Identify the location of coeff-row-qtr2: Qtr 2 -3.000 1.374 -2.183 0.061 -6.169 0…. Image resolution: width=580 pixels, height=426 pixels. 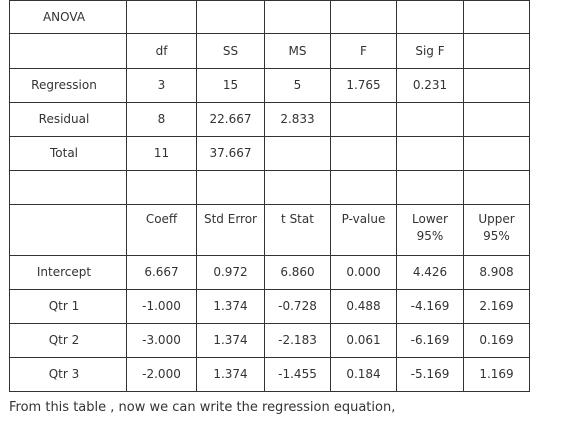
(269, 340).